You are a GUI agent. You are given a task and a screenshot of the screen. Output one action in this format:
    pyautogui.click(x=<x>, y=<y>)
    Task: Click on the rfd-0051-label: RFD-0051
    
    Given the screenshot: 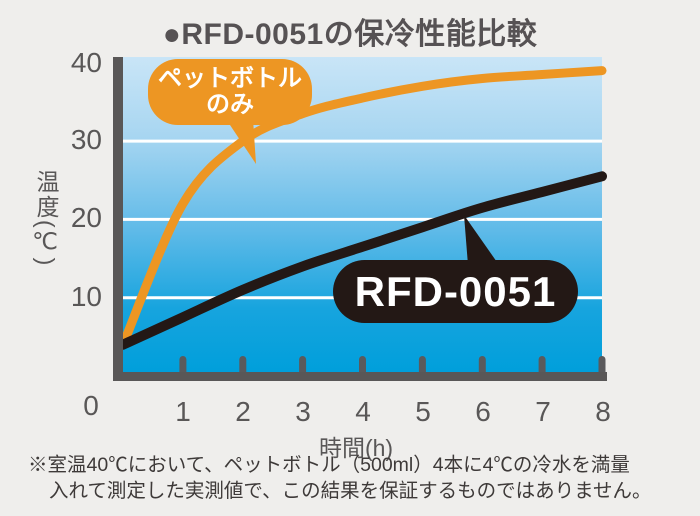 What is the action you would take?
    pyautogui.click(x=455, y=291)
    